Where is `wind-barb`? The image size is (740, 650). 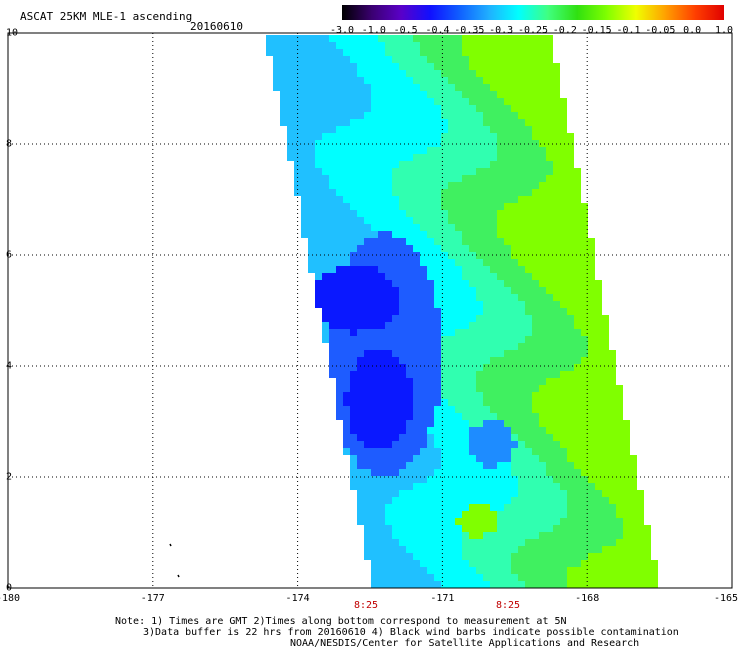
wind-barb is located at coordinates (170, 545).